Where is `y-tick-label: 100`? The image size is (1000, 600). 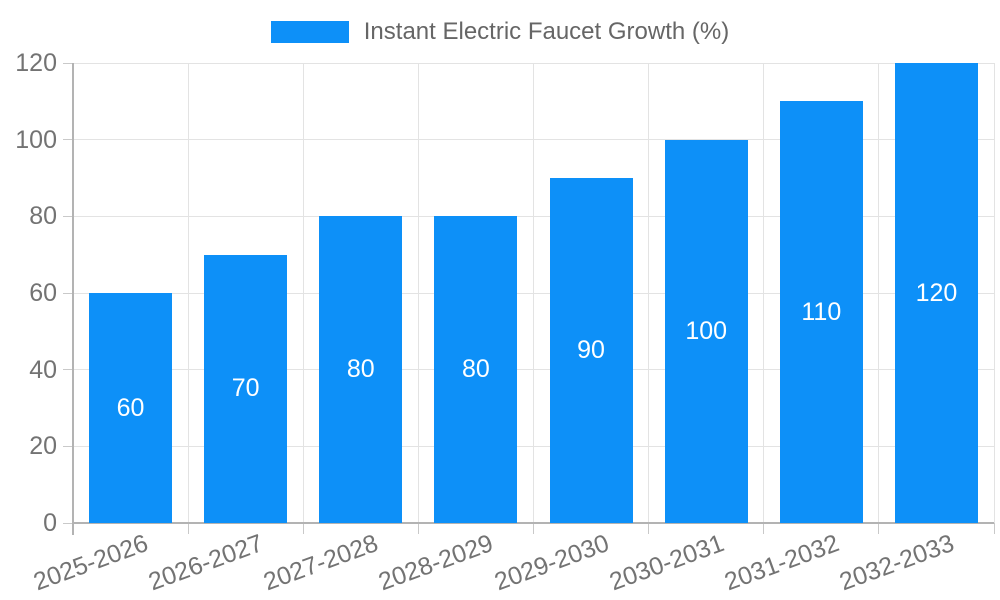
y-tick-label: 100 is located at coordinates (36, 139).